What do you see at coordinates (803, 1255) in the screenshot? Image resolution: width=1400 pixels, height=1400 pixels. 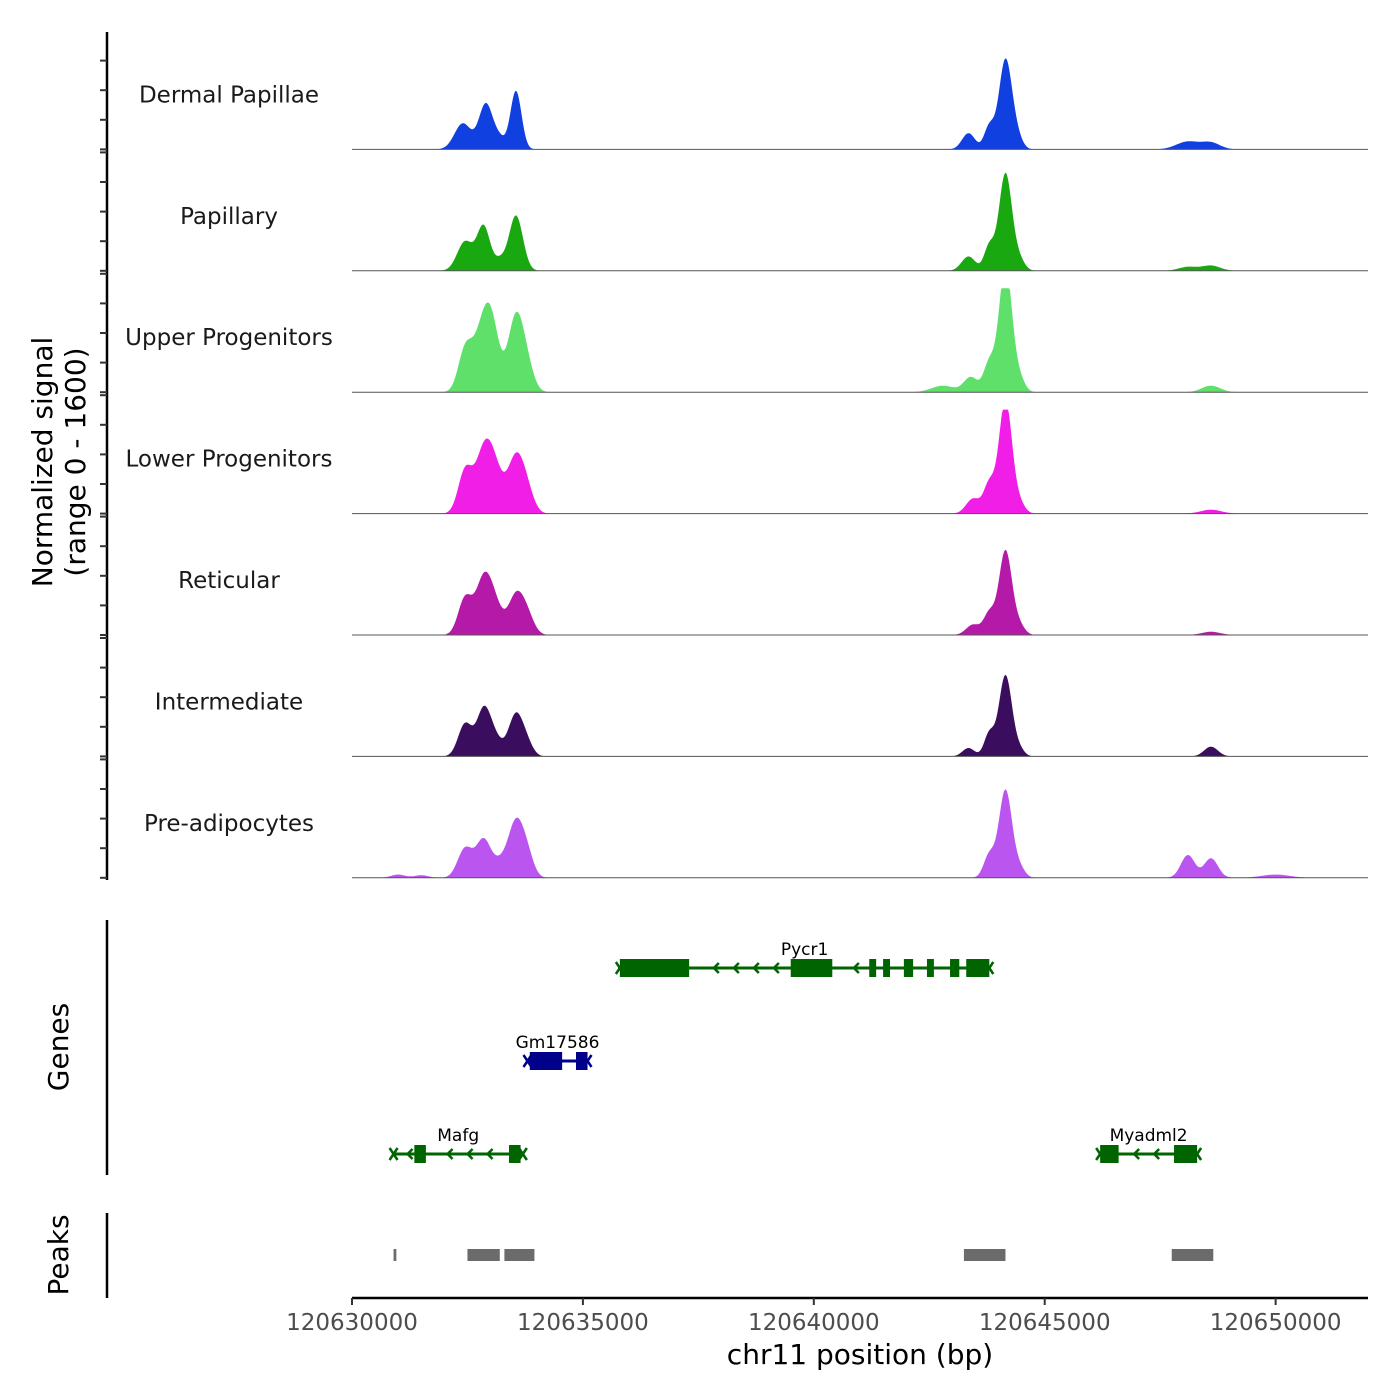 I see `peak-track` at bounding box center [803, 1255].